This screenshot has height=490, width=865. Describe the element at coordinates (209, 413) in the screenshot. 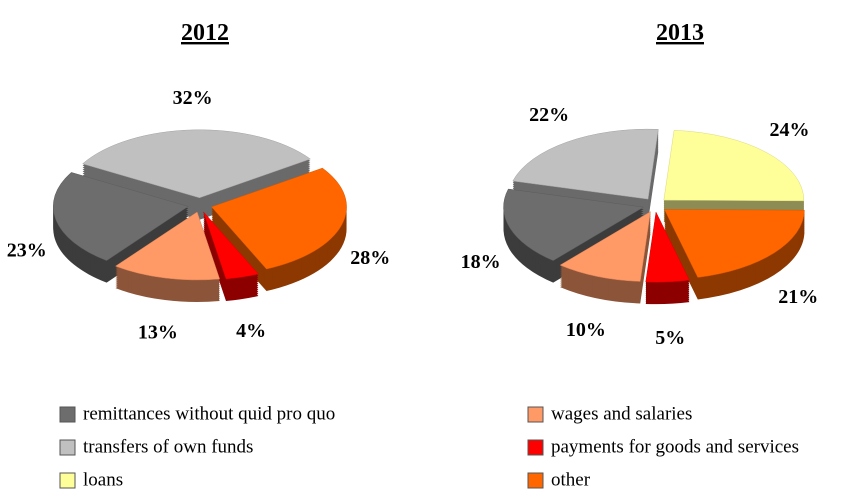

I see `legend-label: remittances without quid pro quo` at that location.